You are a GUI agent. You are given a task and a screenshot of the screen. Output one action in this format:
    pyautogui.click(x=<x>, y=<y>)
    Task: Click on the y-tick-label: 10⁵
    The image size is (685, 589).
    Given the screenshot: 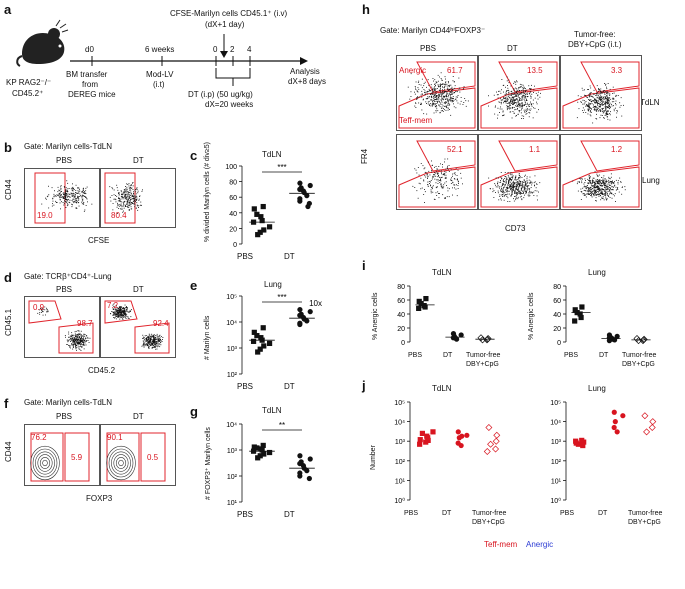 What is the action you would take?
    pyautogui.click(x=231, y=297)
    